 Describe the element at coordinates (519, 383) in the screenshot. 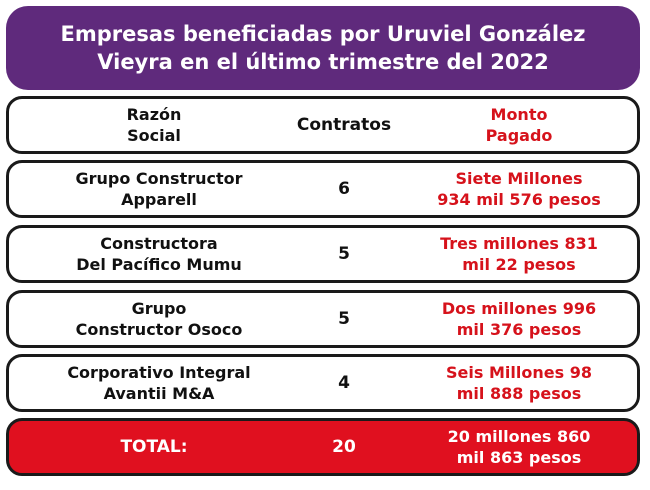

I see `amount-paid: Seis Millones 98 mil 888 pesos` at that location.